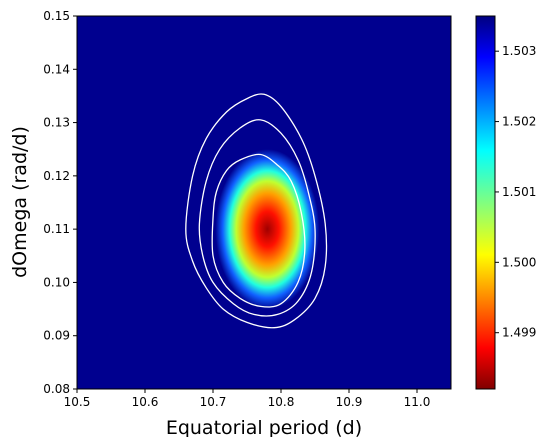 Image resolution: width=547 pixels, height=441 pixels. What do you see at coordinates (56, 389) in the screenshot?
I see `y-tick-label: 0.08` at bounding box center [56, 389].